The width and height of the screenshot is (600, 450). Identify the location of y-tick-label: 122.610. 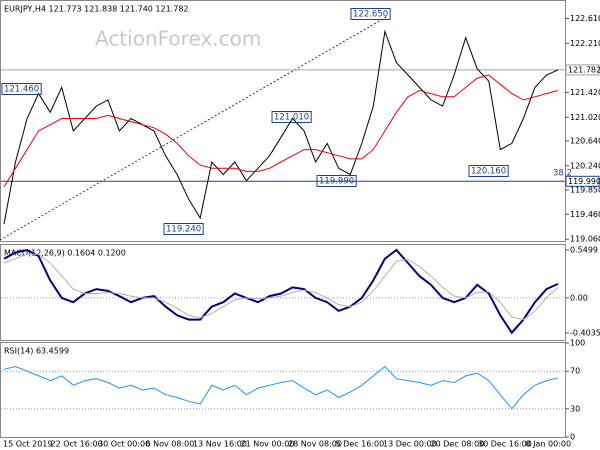
(585, 18).